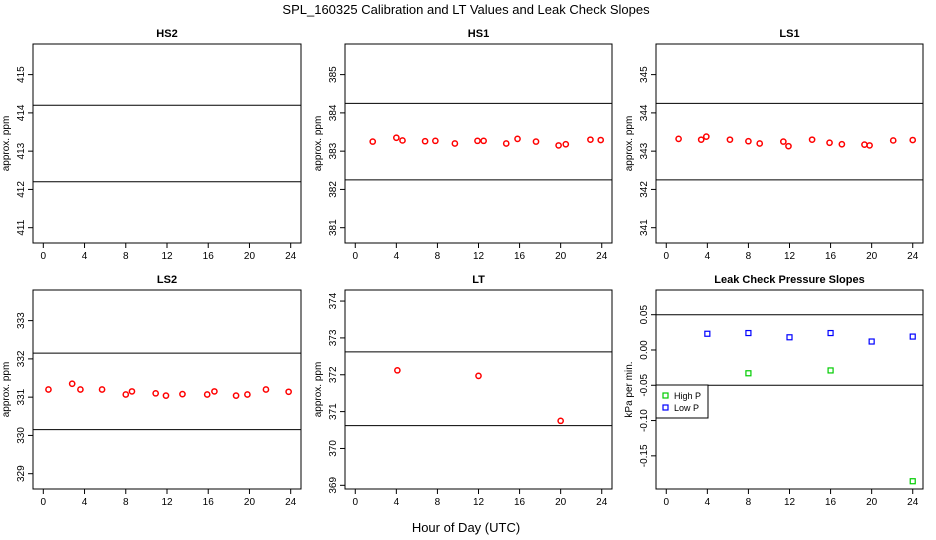 The width and height of the screenshot is (936, 540). What do you see at coordinates (561, 502) in the screenshot?
I see `lt-x-tick-label: 20` at bounding box center [561, 502].